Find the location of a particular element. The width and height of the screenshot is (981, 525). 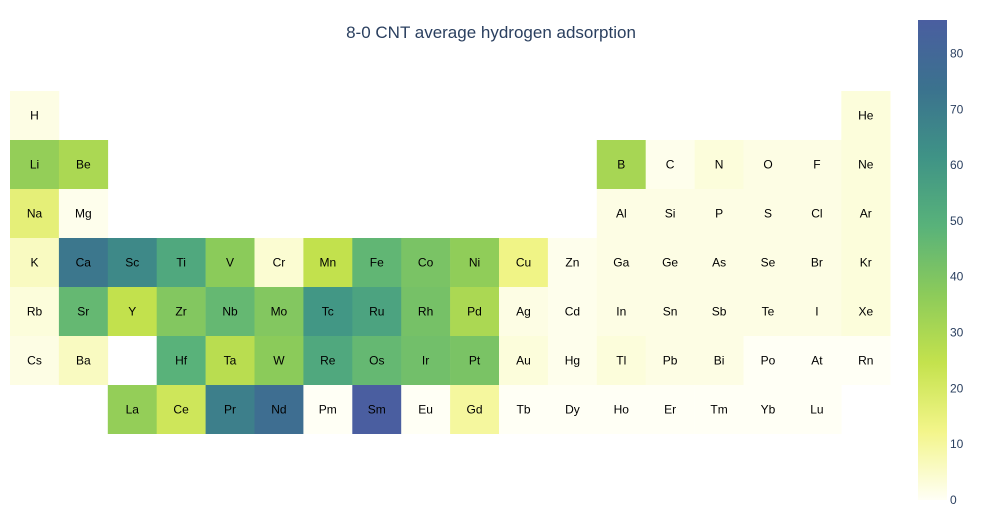

cell-yb is located at coordinates (768, 409).